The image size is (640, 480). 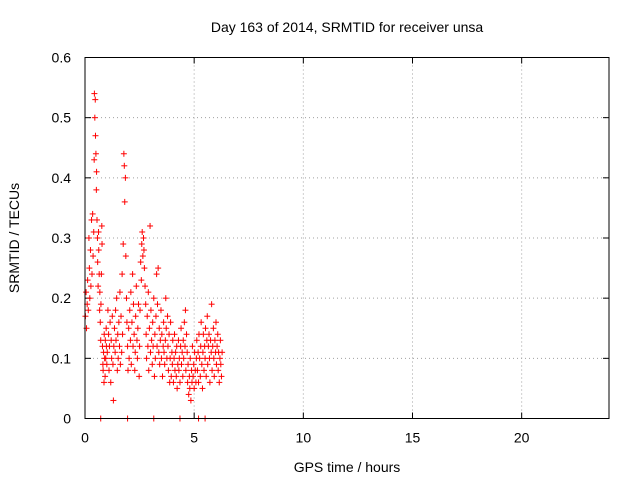 I want to click on y-axis-label: SRMTID / TECUs, so click(x=14, y=238).